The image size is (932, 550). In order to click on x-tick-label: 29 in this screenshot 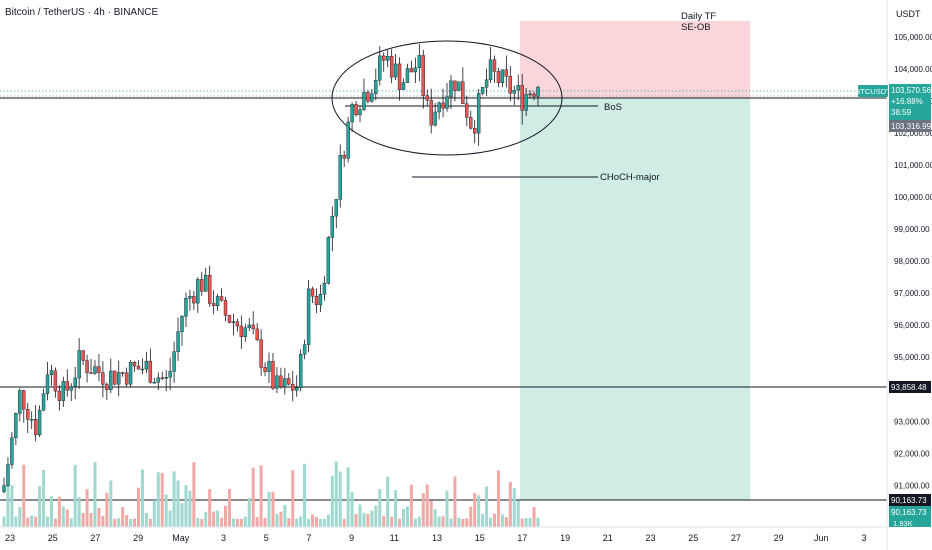, I will do `click(138, 538)`.